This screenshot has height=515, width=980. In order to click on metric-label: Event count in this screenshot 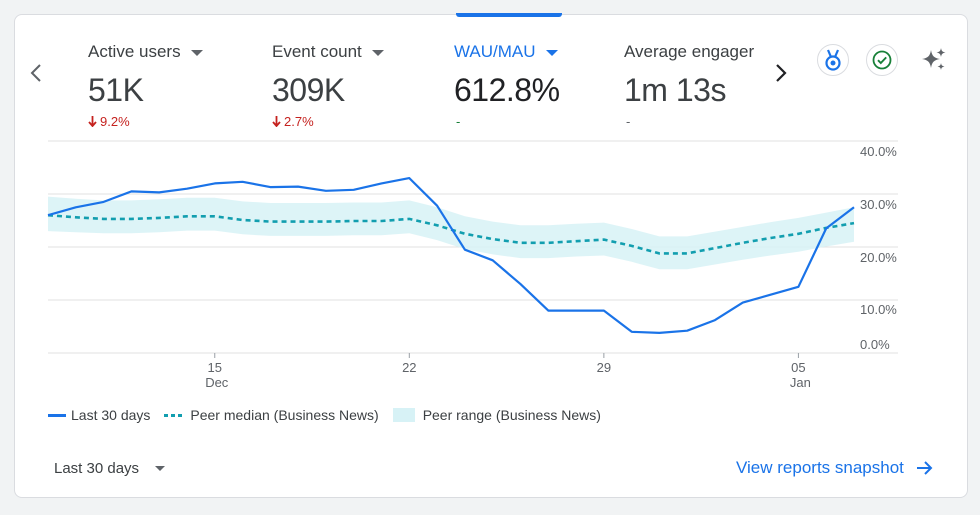, I will do `click(352, 52)`.